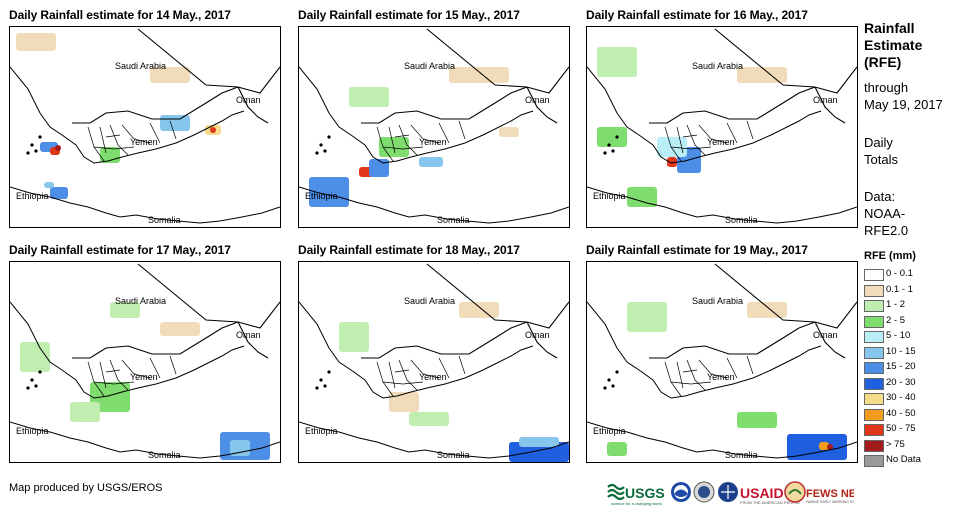 This screenshot has width=967, height=511. What do you see at coordinates (881, 159) in the screenshot?
I see `totals-text: Totals` at bounding box center [881, 159].